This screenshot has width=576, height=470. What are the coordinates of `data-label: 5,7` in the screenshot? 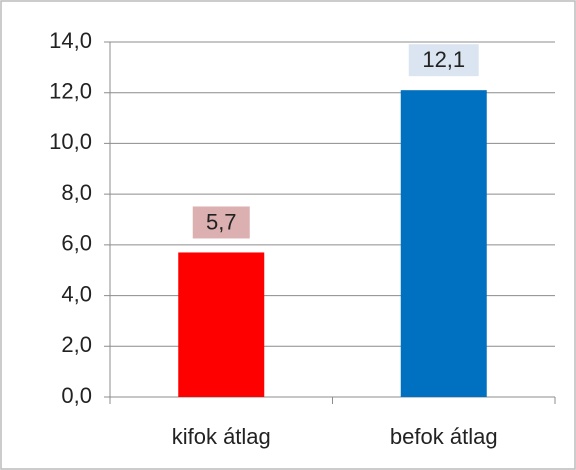 It's located at (221, 221).